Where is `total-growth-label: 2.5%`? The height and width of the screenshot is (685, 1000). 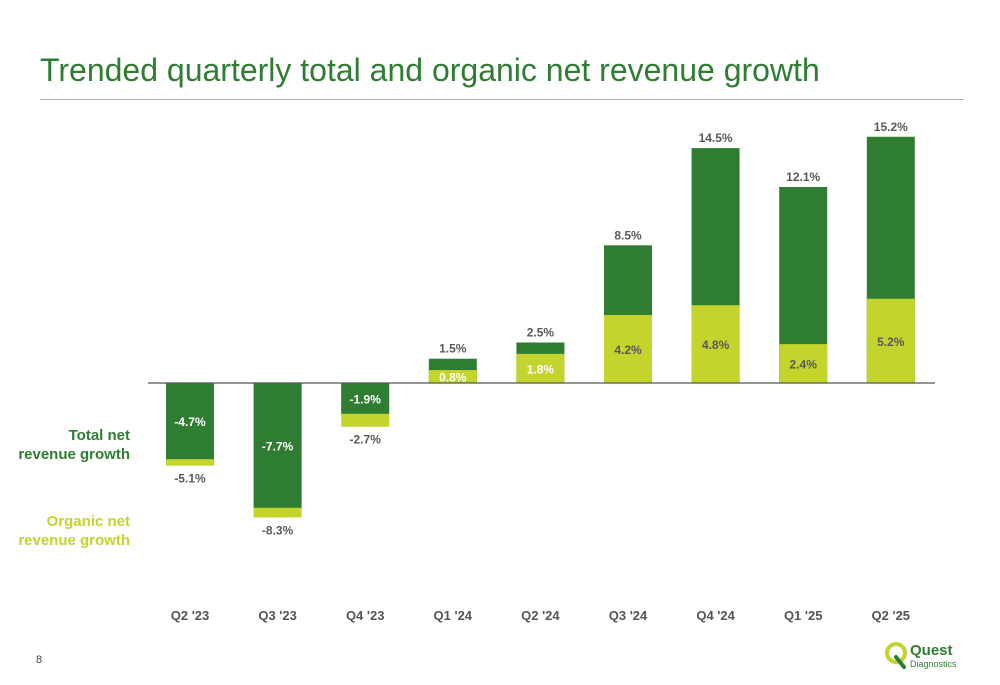 total-growth-label: 2.5% is located at coordinates (541, 333).